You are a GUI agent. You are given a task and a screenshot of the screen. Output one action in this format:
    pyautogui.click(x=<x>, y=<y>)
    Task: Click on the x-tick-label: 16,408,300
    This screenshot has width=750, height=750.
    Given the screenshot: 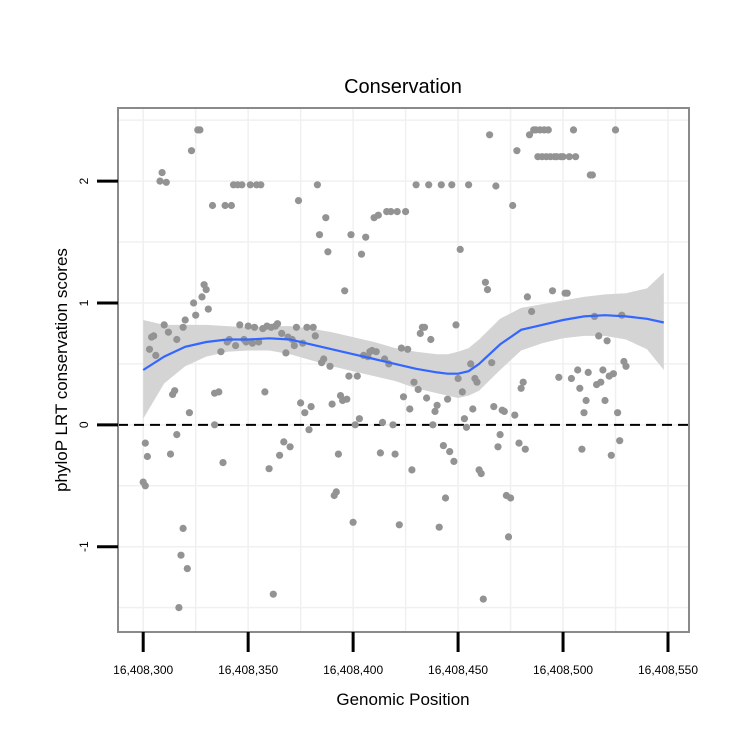 What is the action you would take?
    pyautogui.click(x=143, y=670)
    